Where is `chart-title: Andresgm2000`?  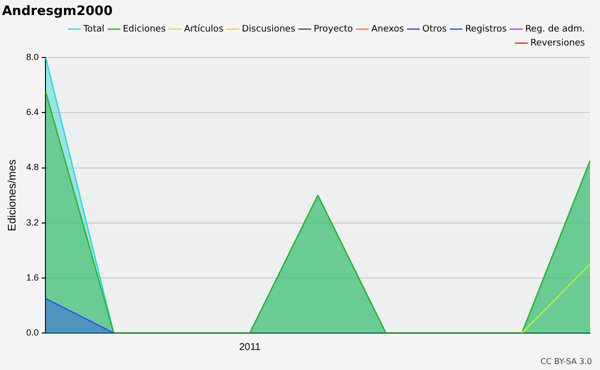
chart-title: Andresgm2000 is located at coordinates (57, 12).